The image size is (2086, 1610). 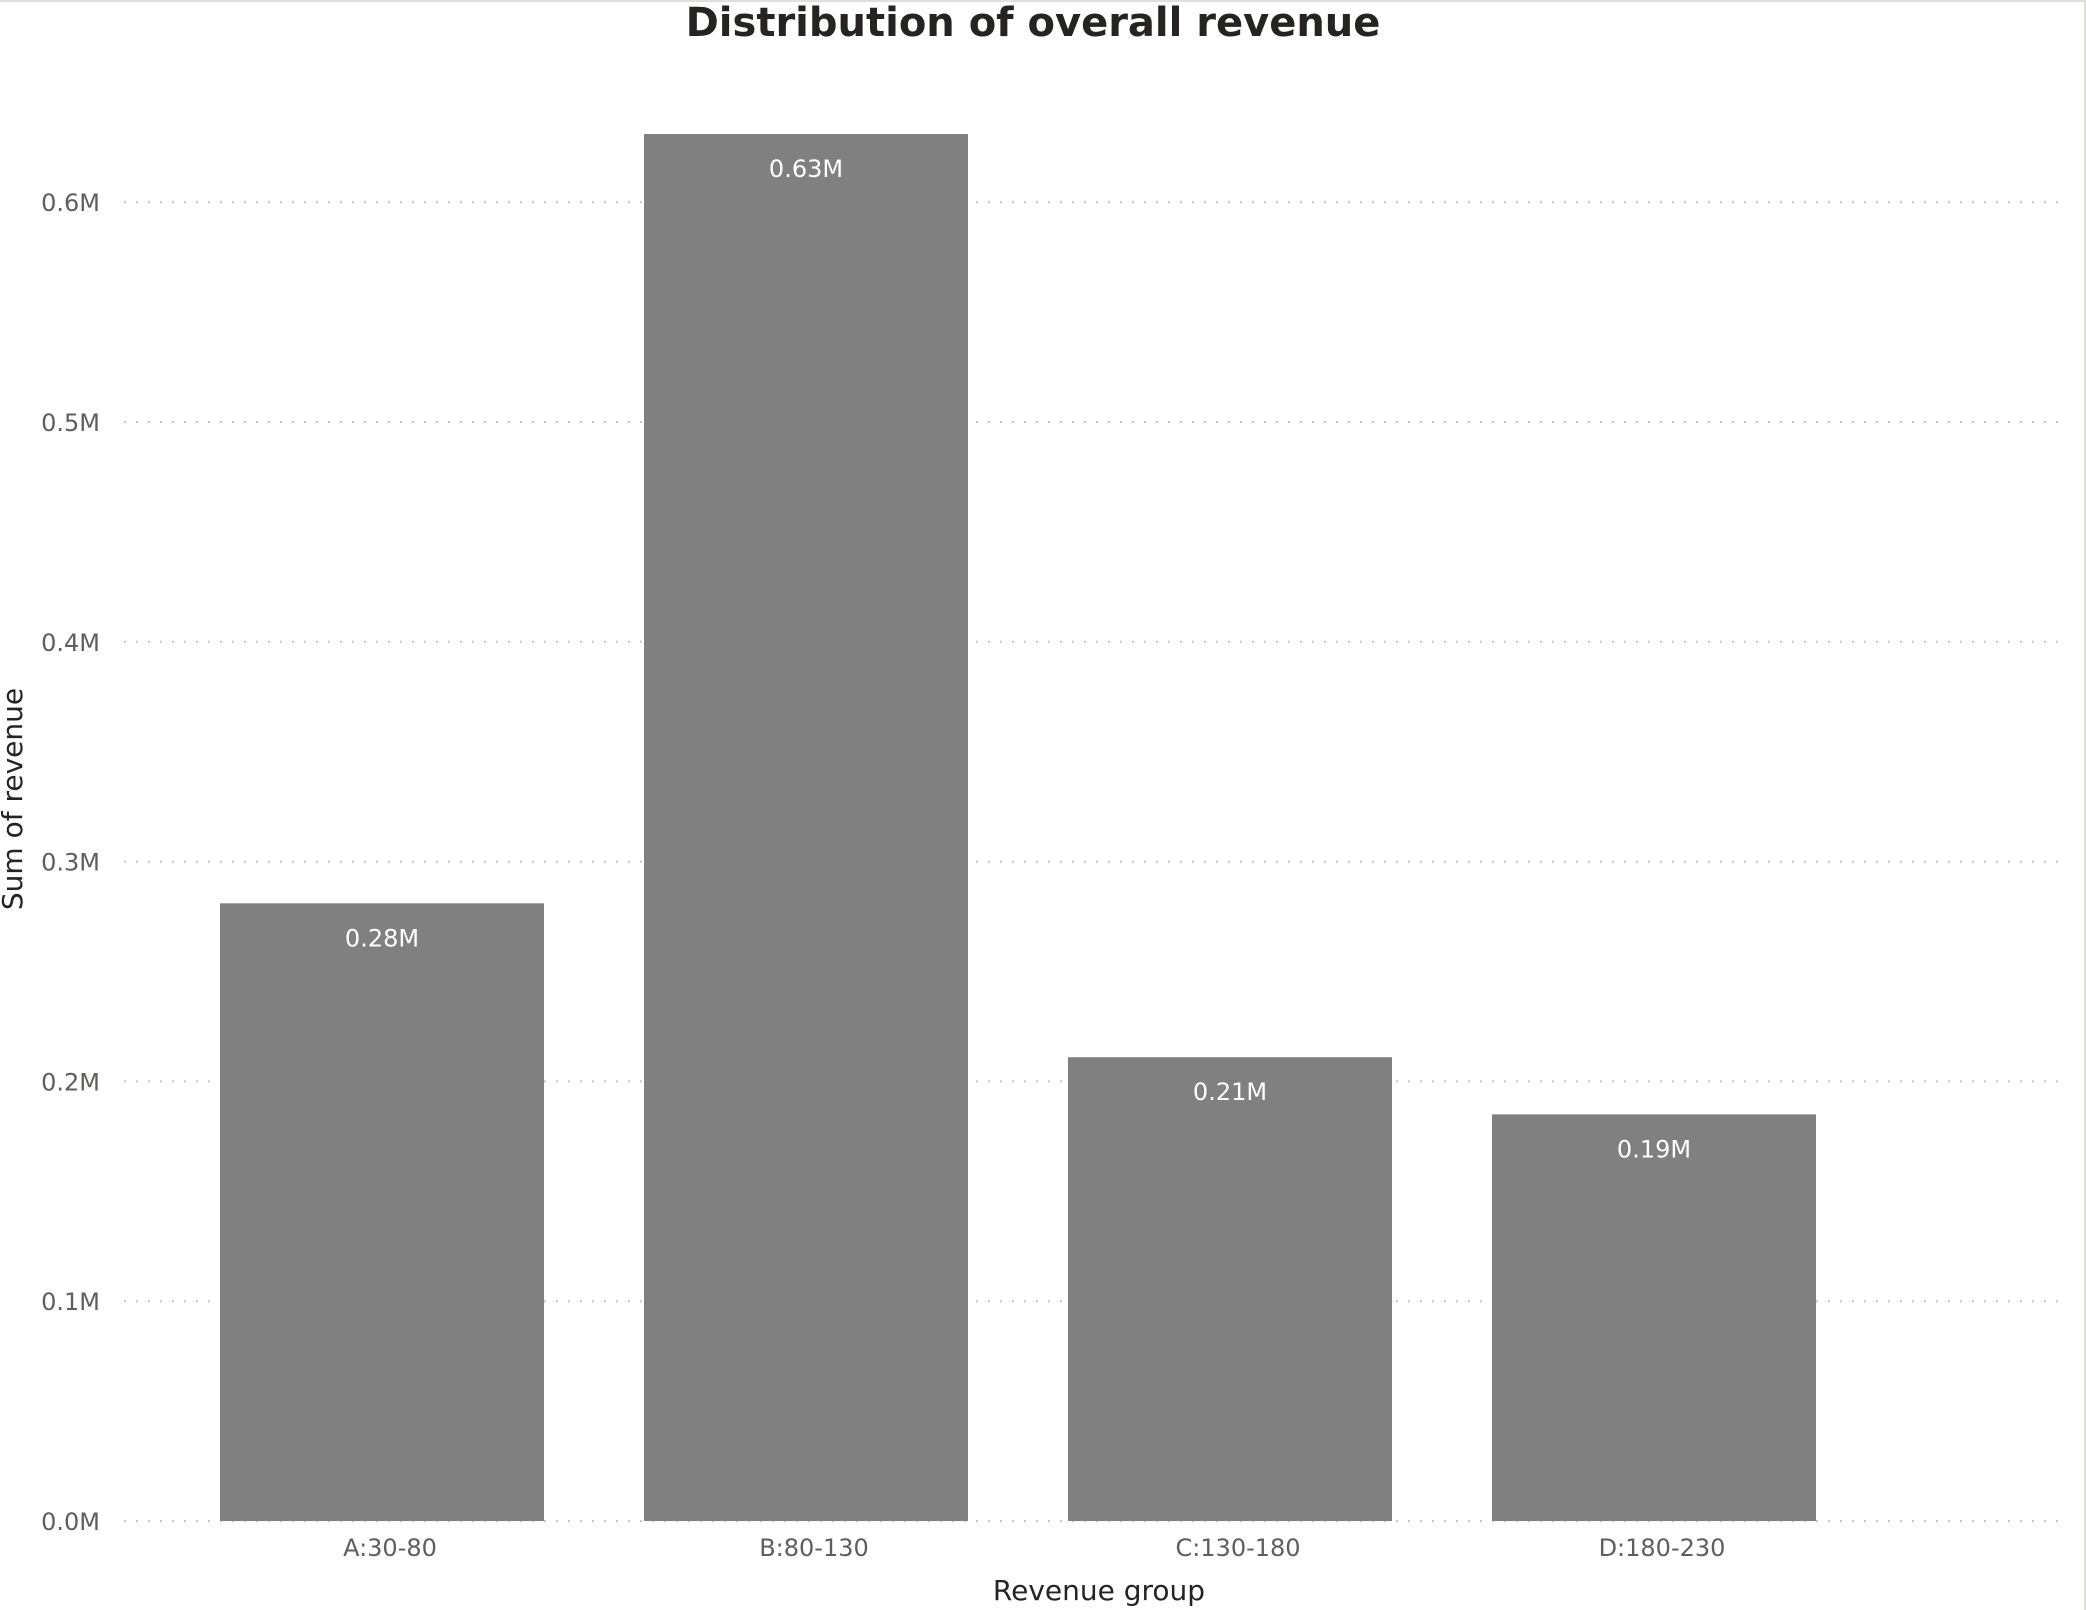 What do you see at coordinates (14, 799) in the screenshot?
I see `y-axis-title: Sum of revenue` at bounding box center [14, 799].